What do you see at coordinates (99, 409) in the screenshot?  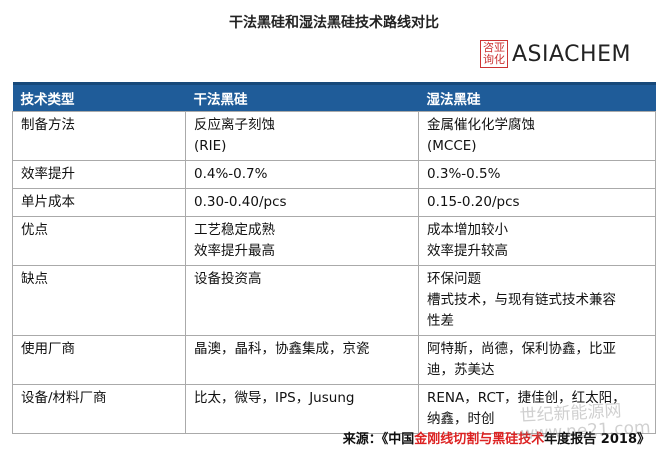 I see `row-label: 设备/材料厂商` at bounding box center [99, 409].